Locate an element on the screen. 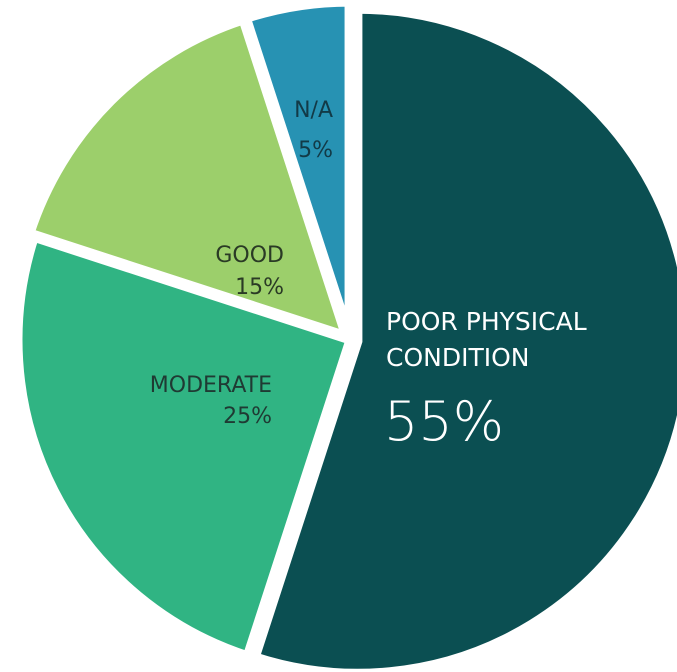  slice-label-moderate: MODERATE is located at coordinates (211, 385).